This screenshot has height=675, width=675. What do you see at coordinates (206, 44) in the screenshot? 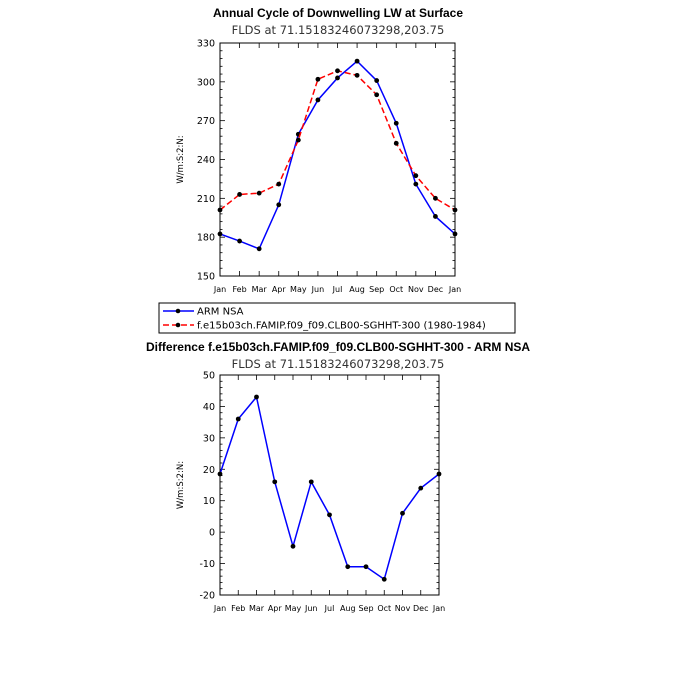
I see `y-tick-label: 330` at bounding box center [206, 44].